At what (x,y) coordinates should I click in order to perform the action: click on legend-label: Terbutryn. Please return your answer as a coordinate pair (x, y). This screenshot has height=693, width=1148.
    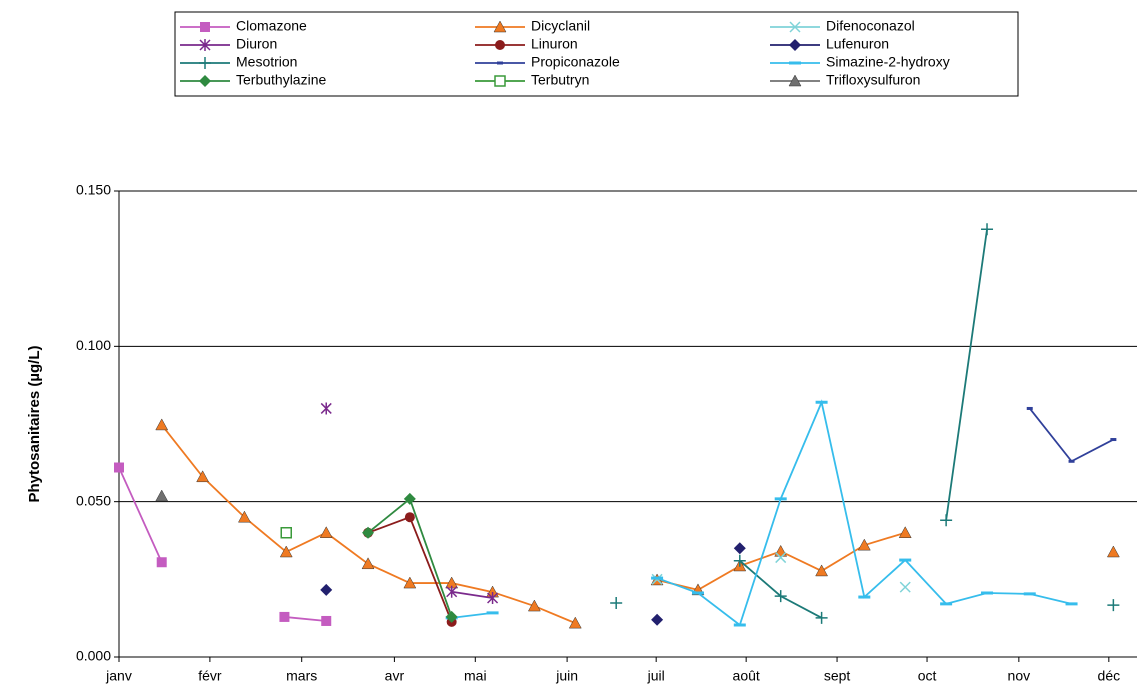
    Looking at the image, I should click on (560, 80).